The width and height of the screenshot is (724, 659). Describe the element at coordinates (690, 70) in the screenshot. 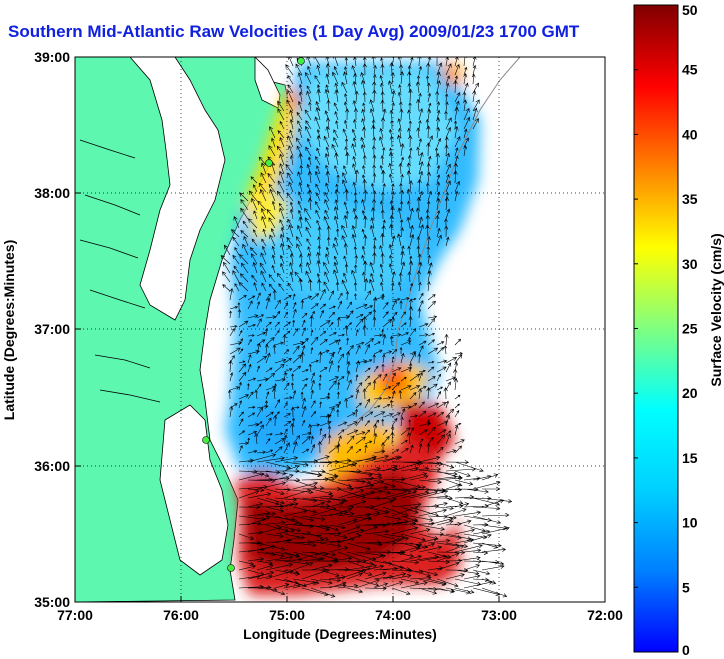

I see `colorbar-tick-label: 45` at that location.